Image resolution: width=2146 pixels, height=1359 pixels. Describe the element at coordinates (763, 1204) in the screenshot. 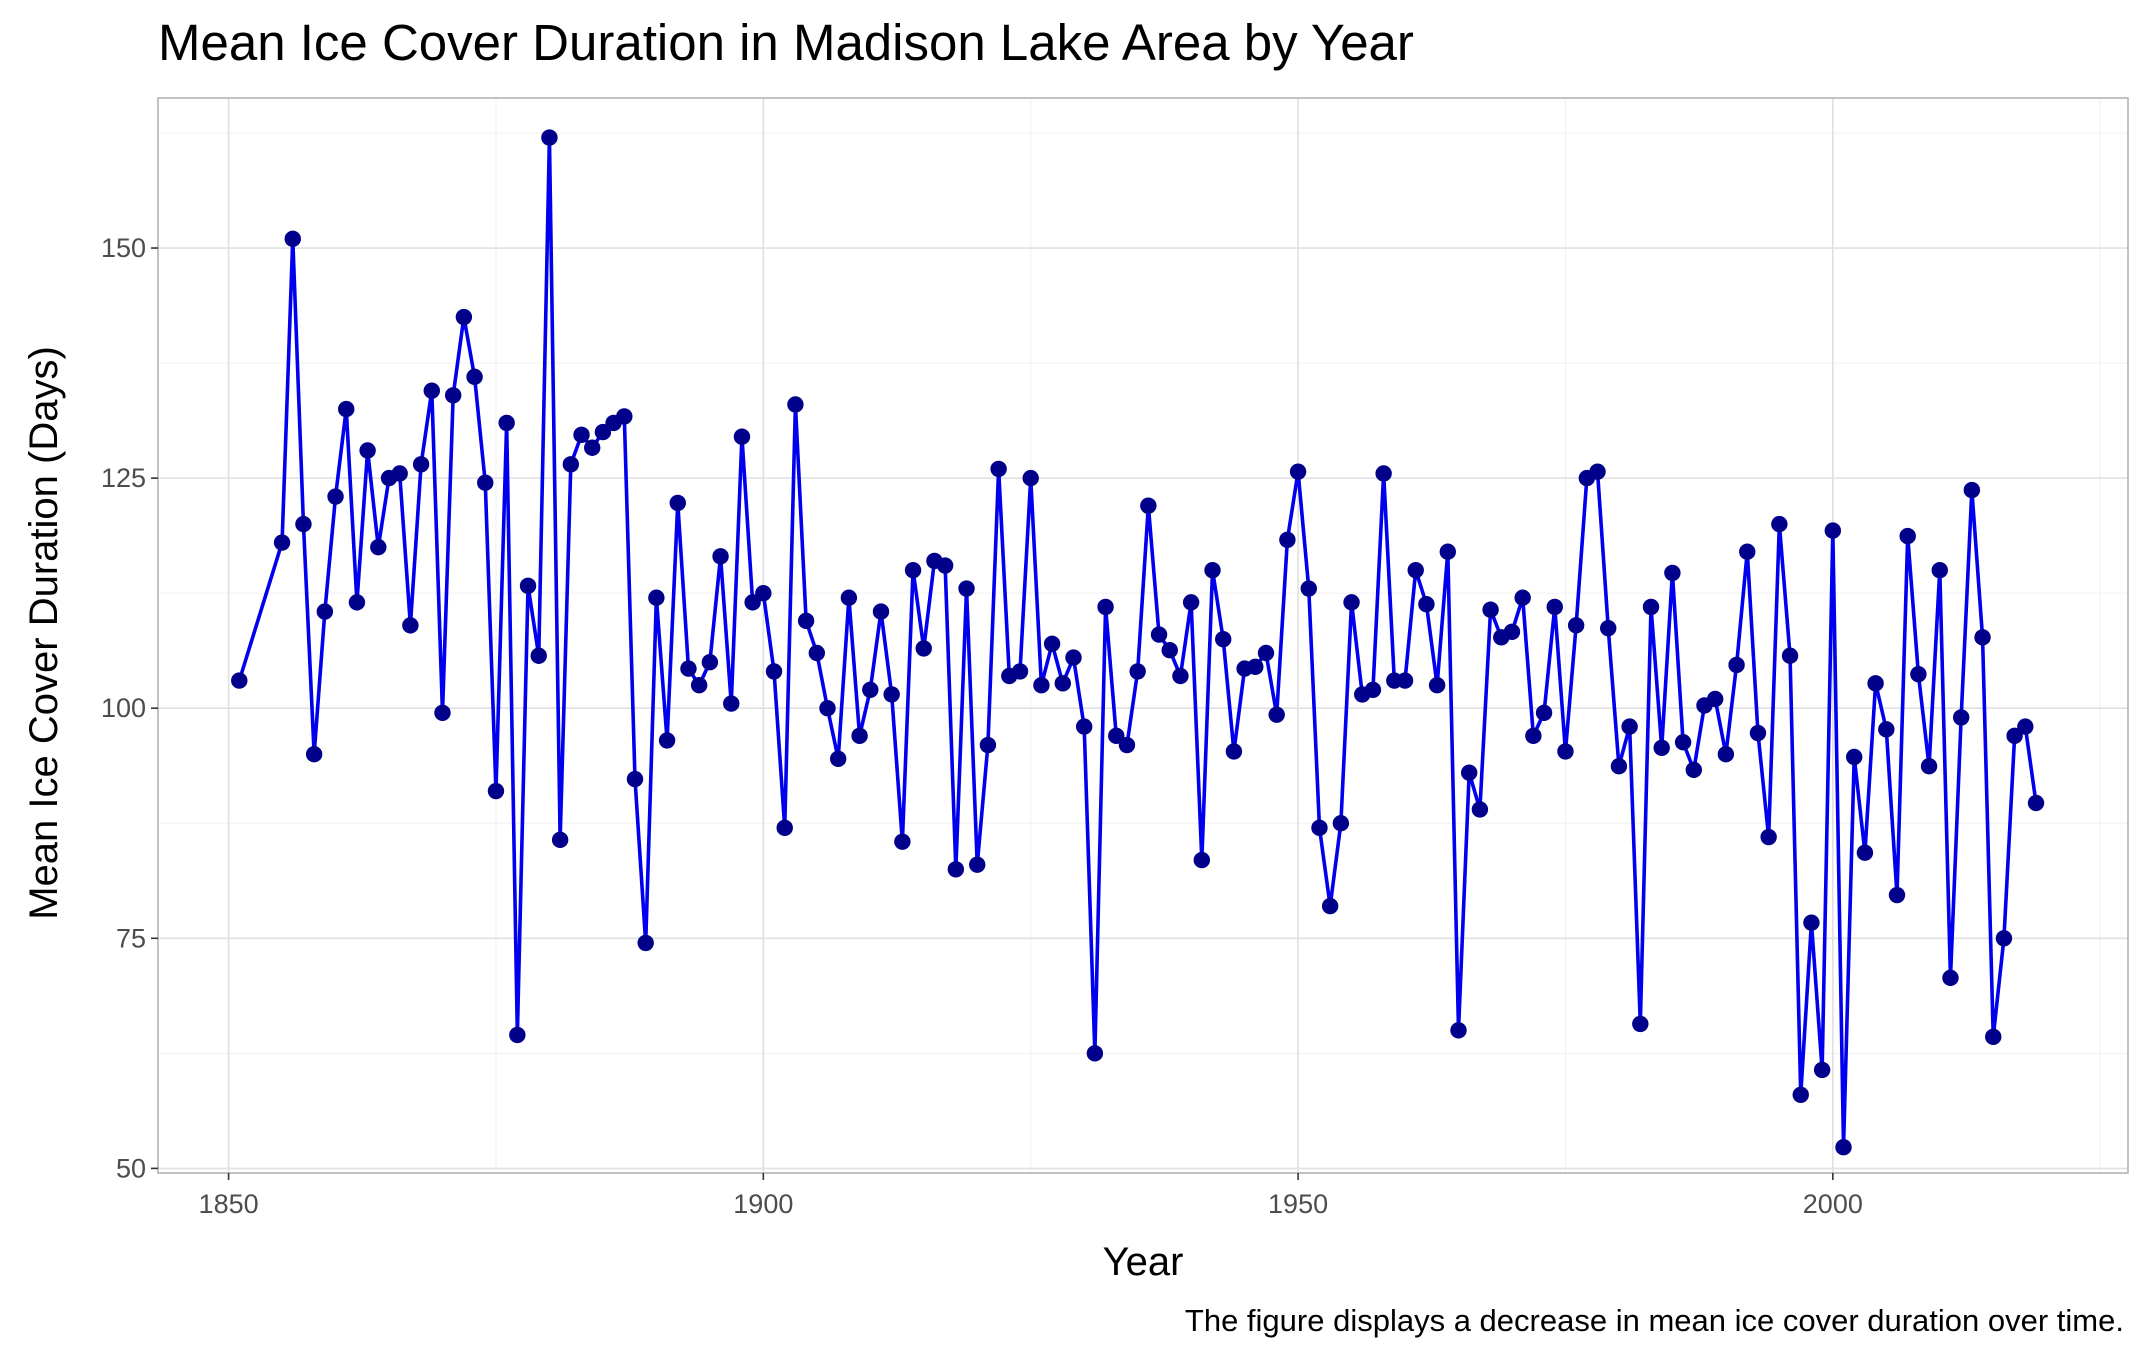

I see `x-tick-label: 1900` at that location.